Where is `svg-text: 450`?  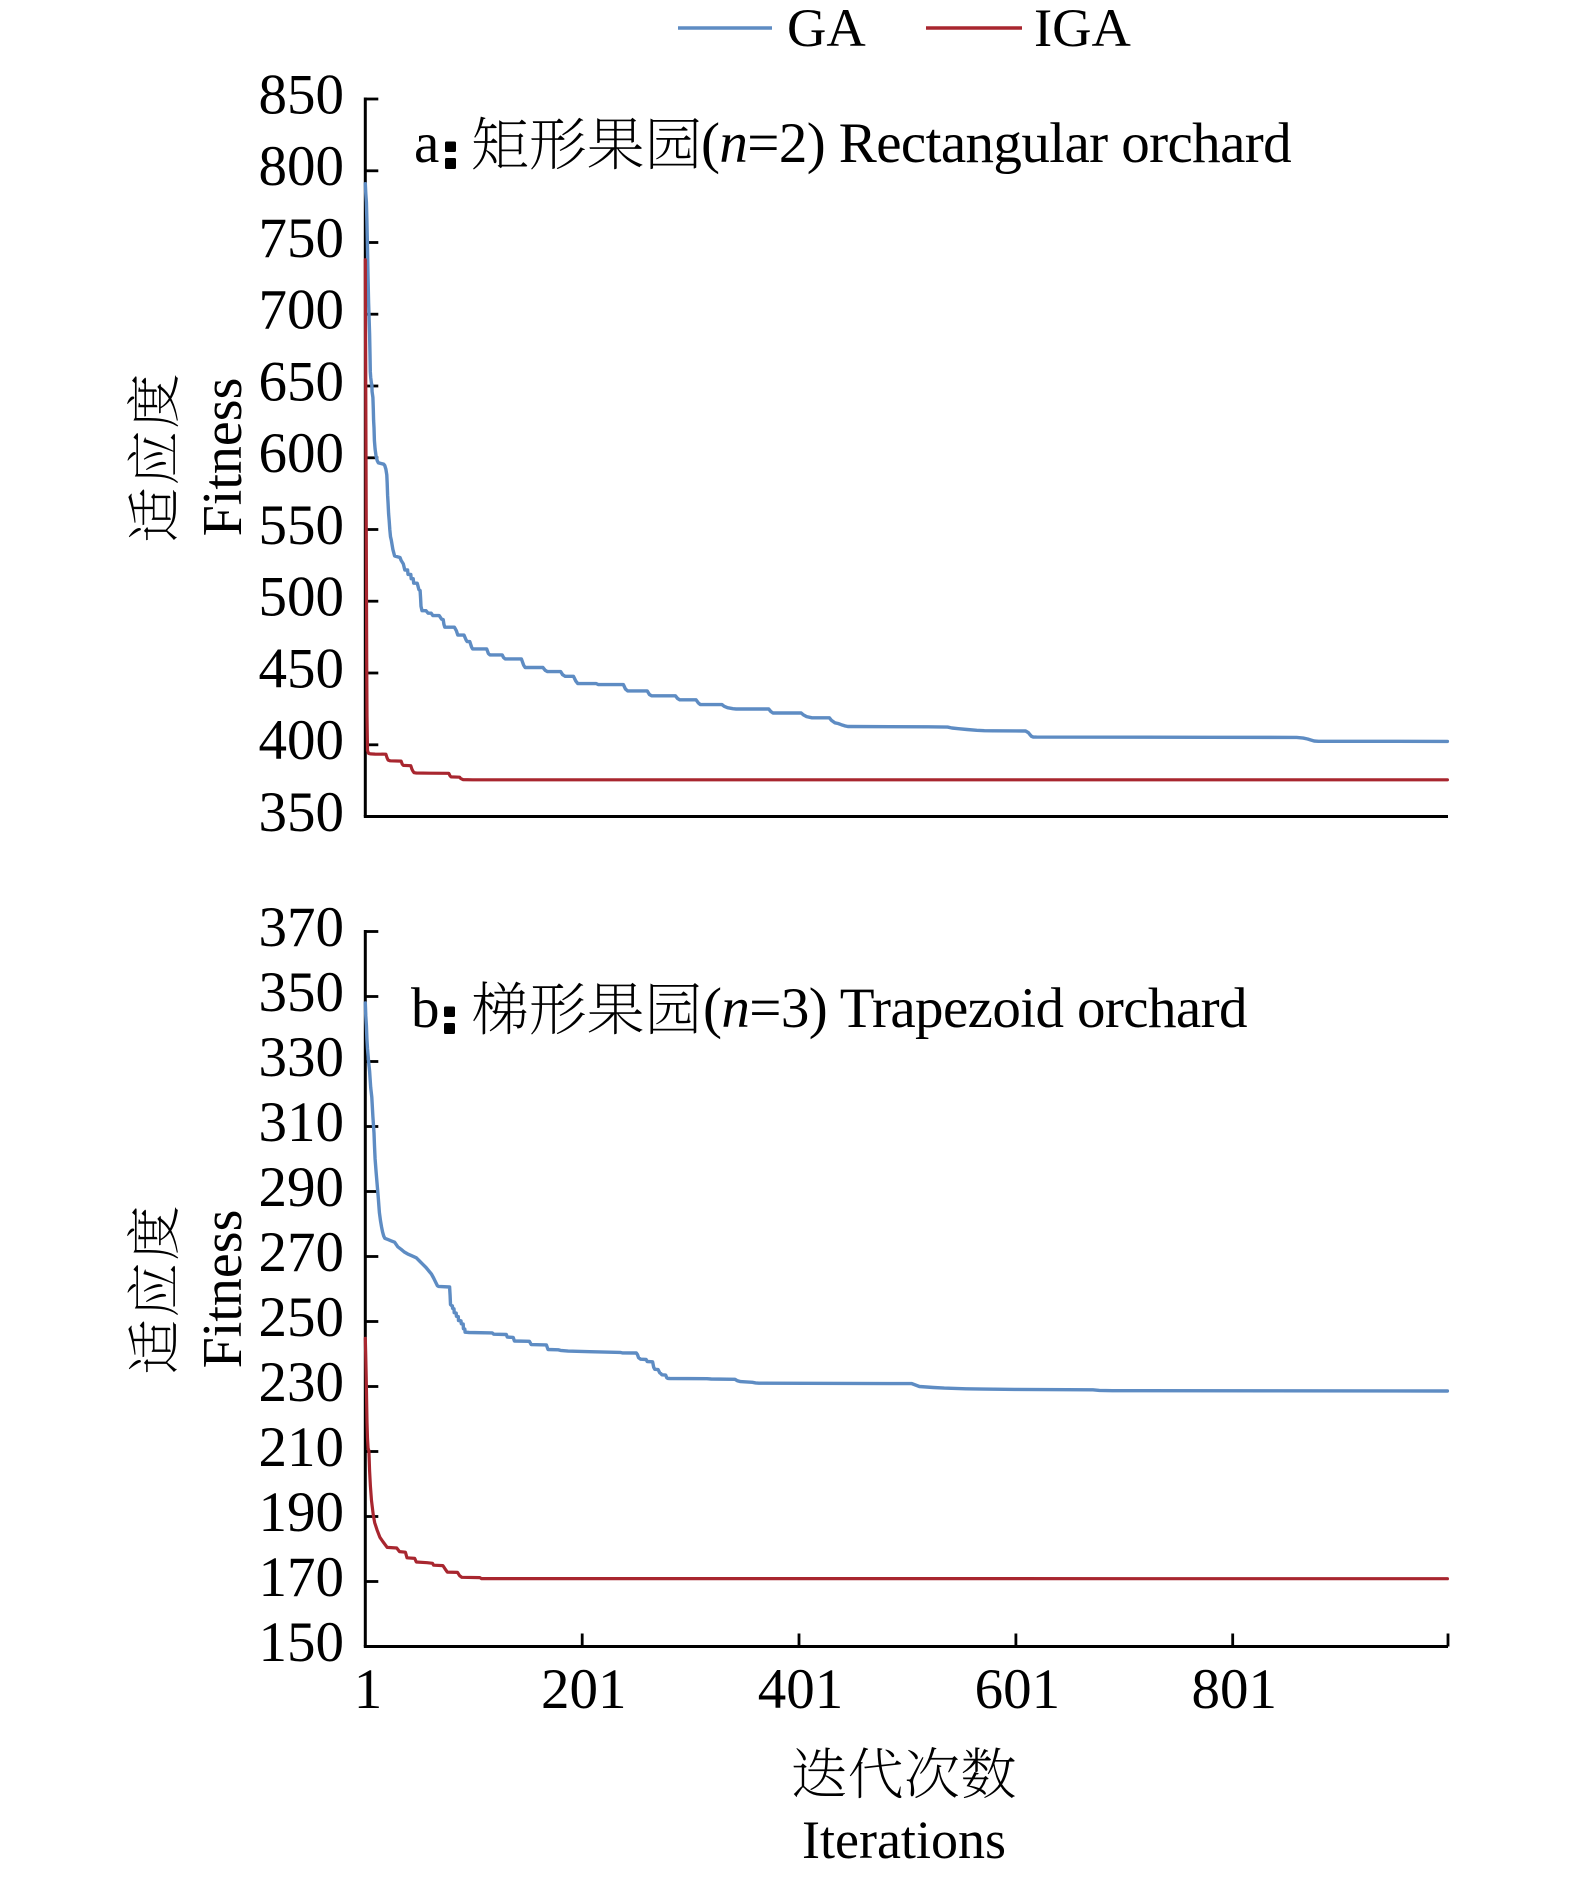
svg-text: 450 is located at coordinates (302, 668).